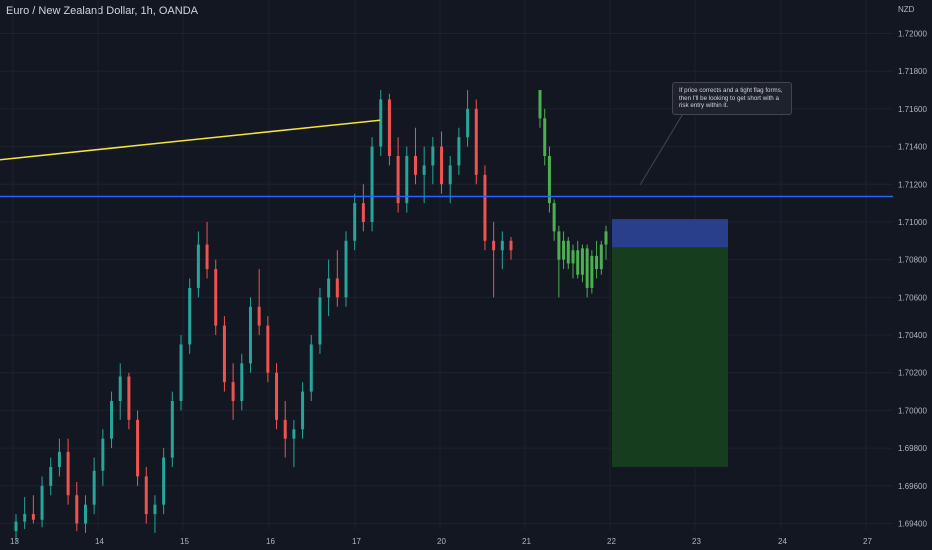 The height and width of the screenshot is (550, 932). What do you see at coordinates (670, 233) in the screenshot?
I see `stop-loss-zone` at bounding box center [670, 233].